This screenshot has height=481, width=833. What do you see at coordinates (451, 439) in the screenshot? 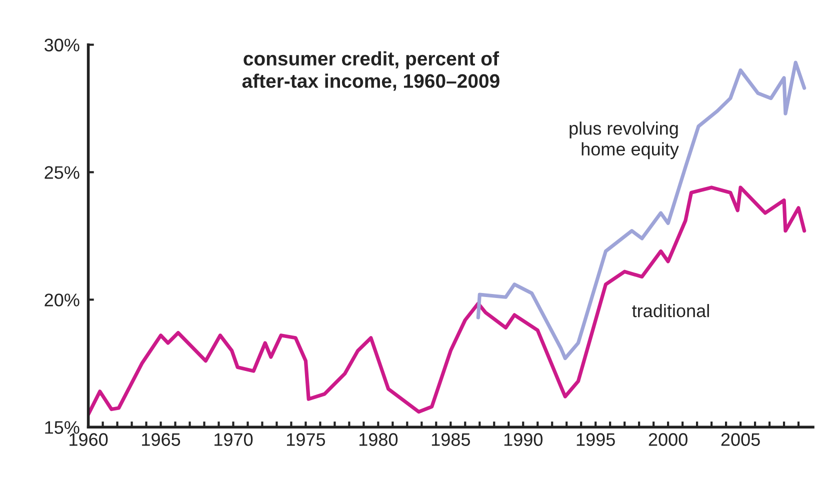
I see `x-tick-label: 1985` at bounding box center [451, 439].